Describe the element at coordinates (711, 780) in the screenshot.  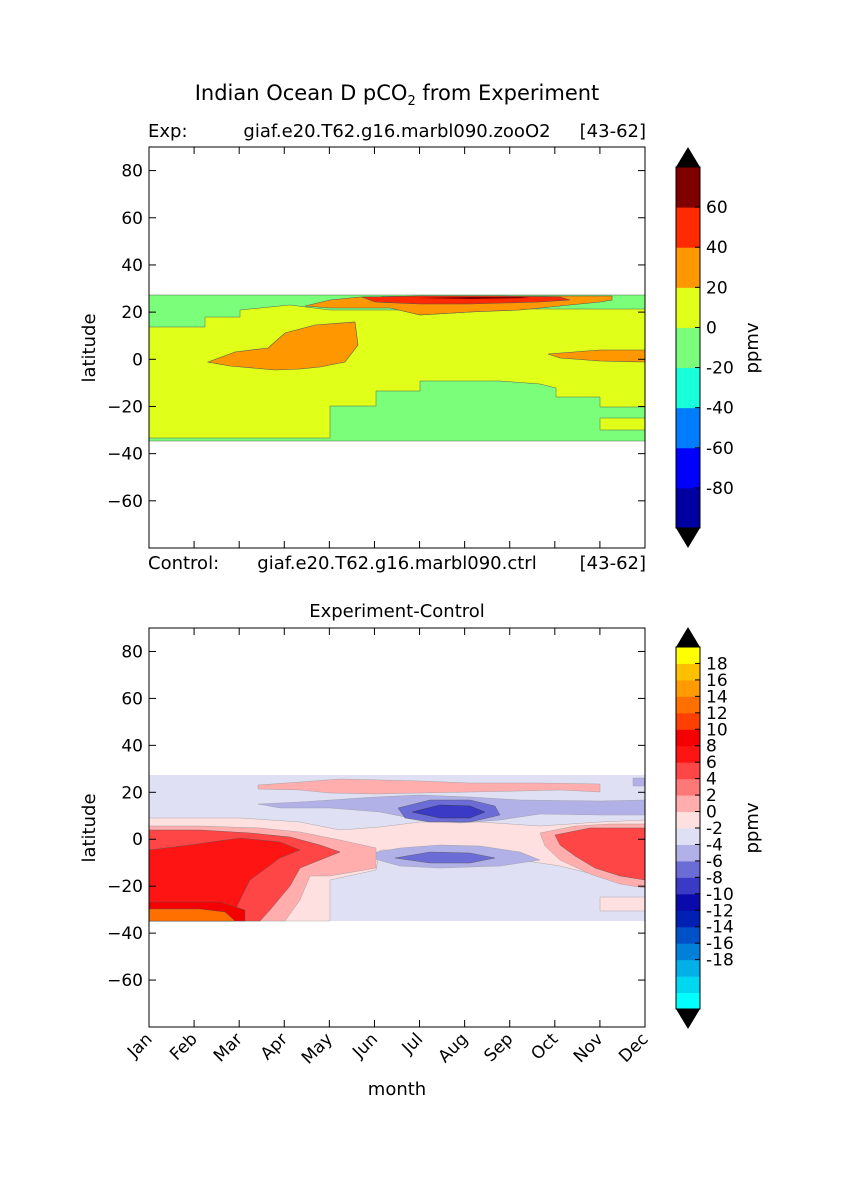
I see `bottom-colorbar-tick-label: 4` at that location.